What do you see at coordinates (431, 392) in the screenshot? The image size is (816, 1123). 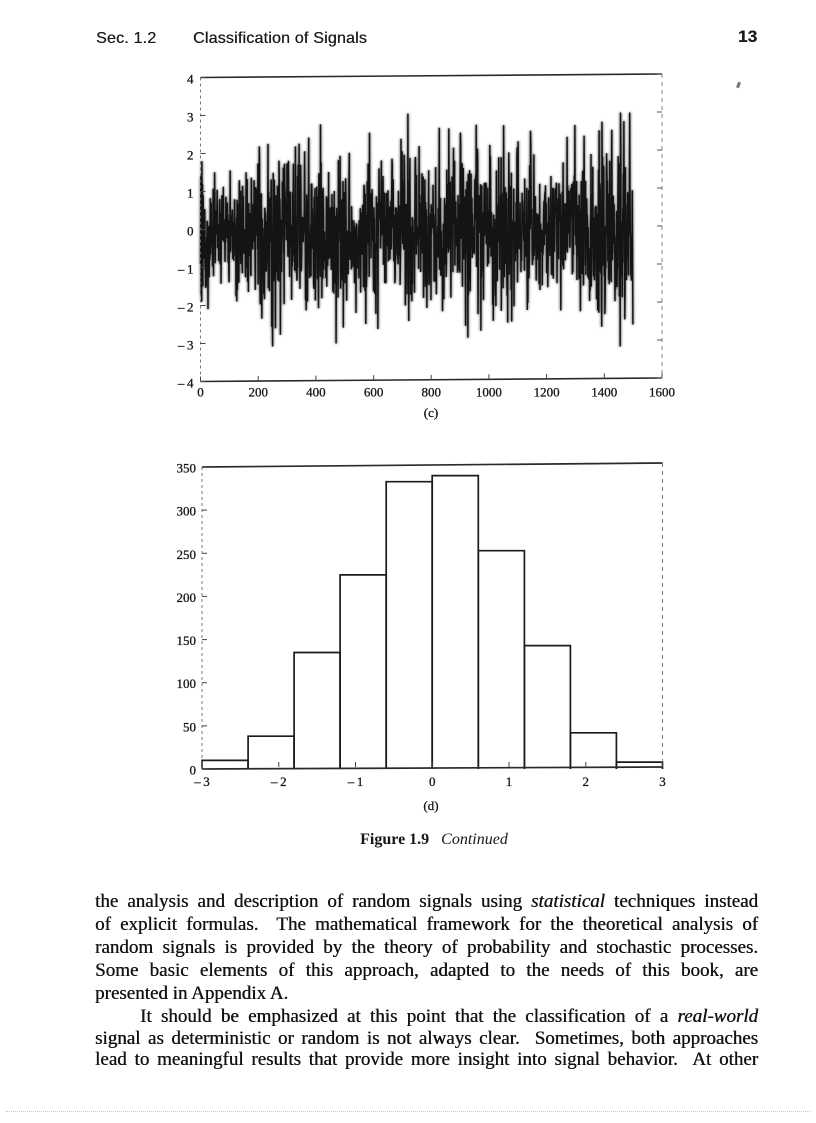 I see `svg-text: 800` at bounding box center [431, 392].